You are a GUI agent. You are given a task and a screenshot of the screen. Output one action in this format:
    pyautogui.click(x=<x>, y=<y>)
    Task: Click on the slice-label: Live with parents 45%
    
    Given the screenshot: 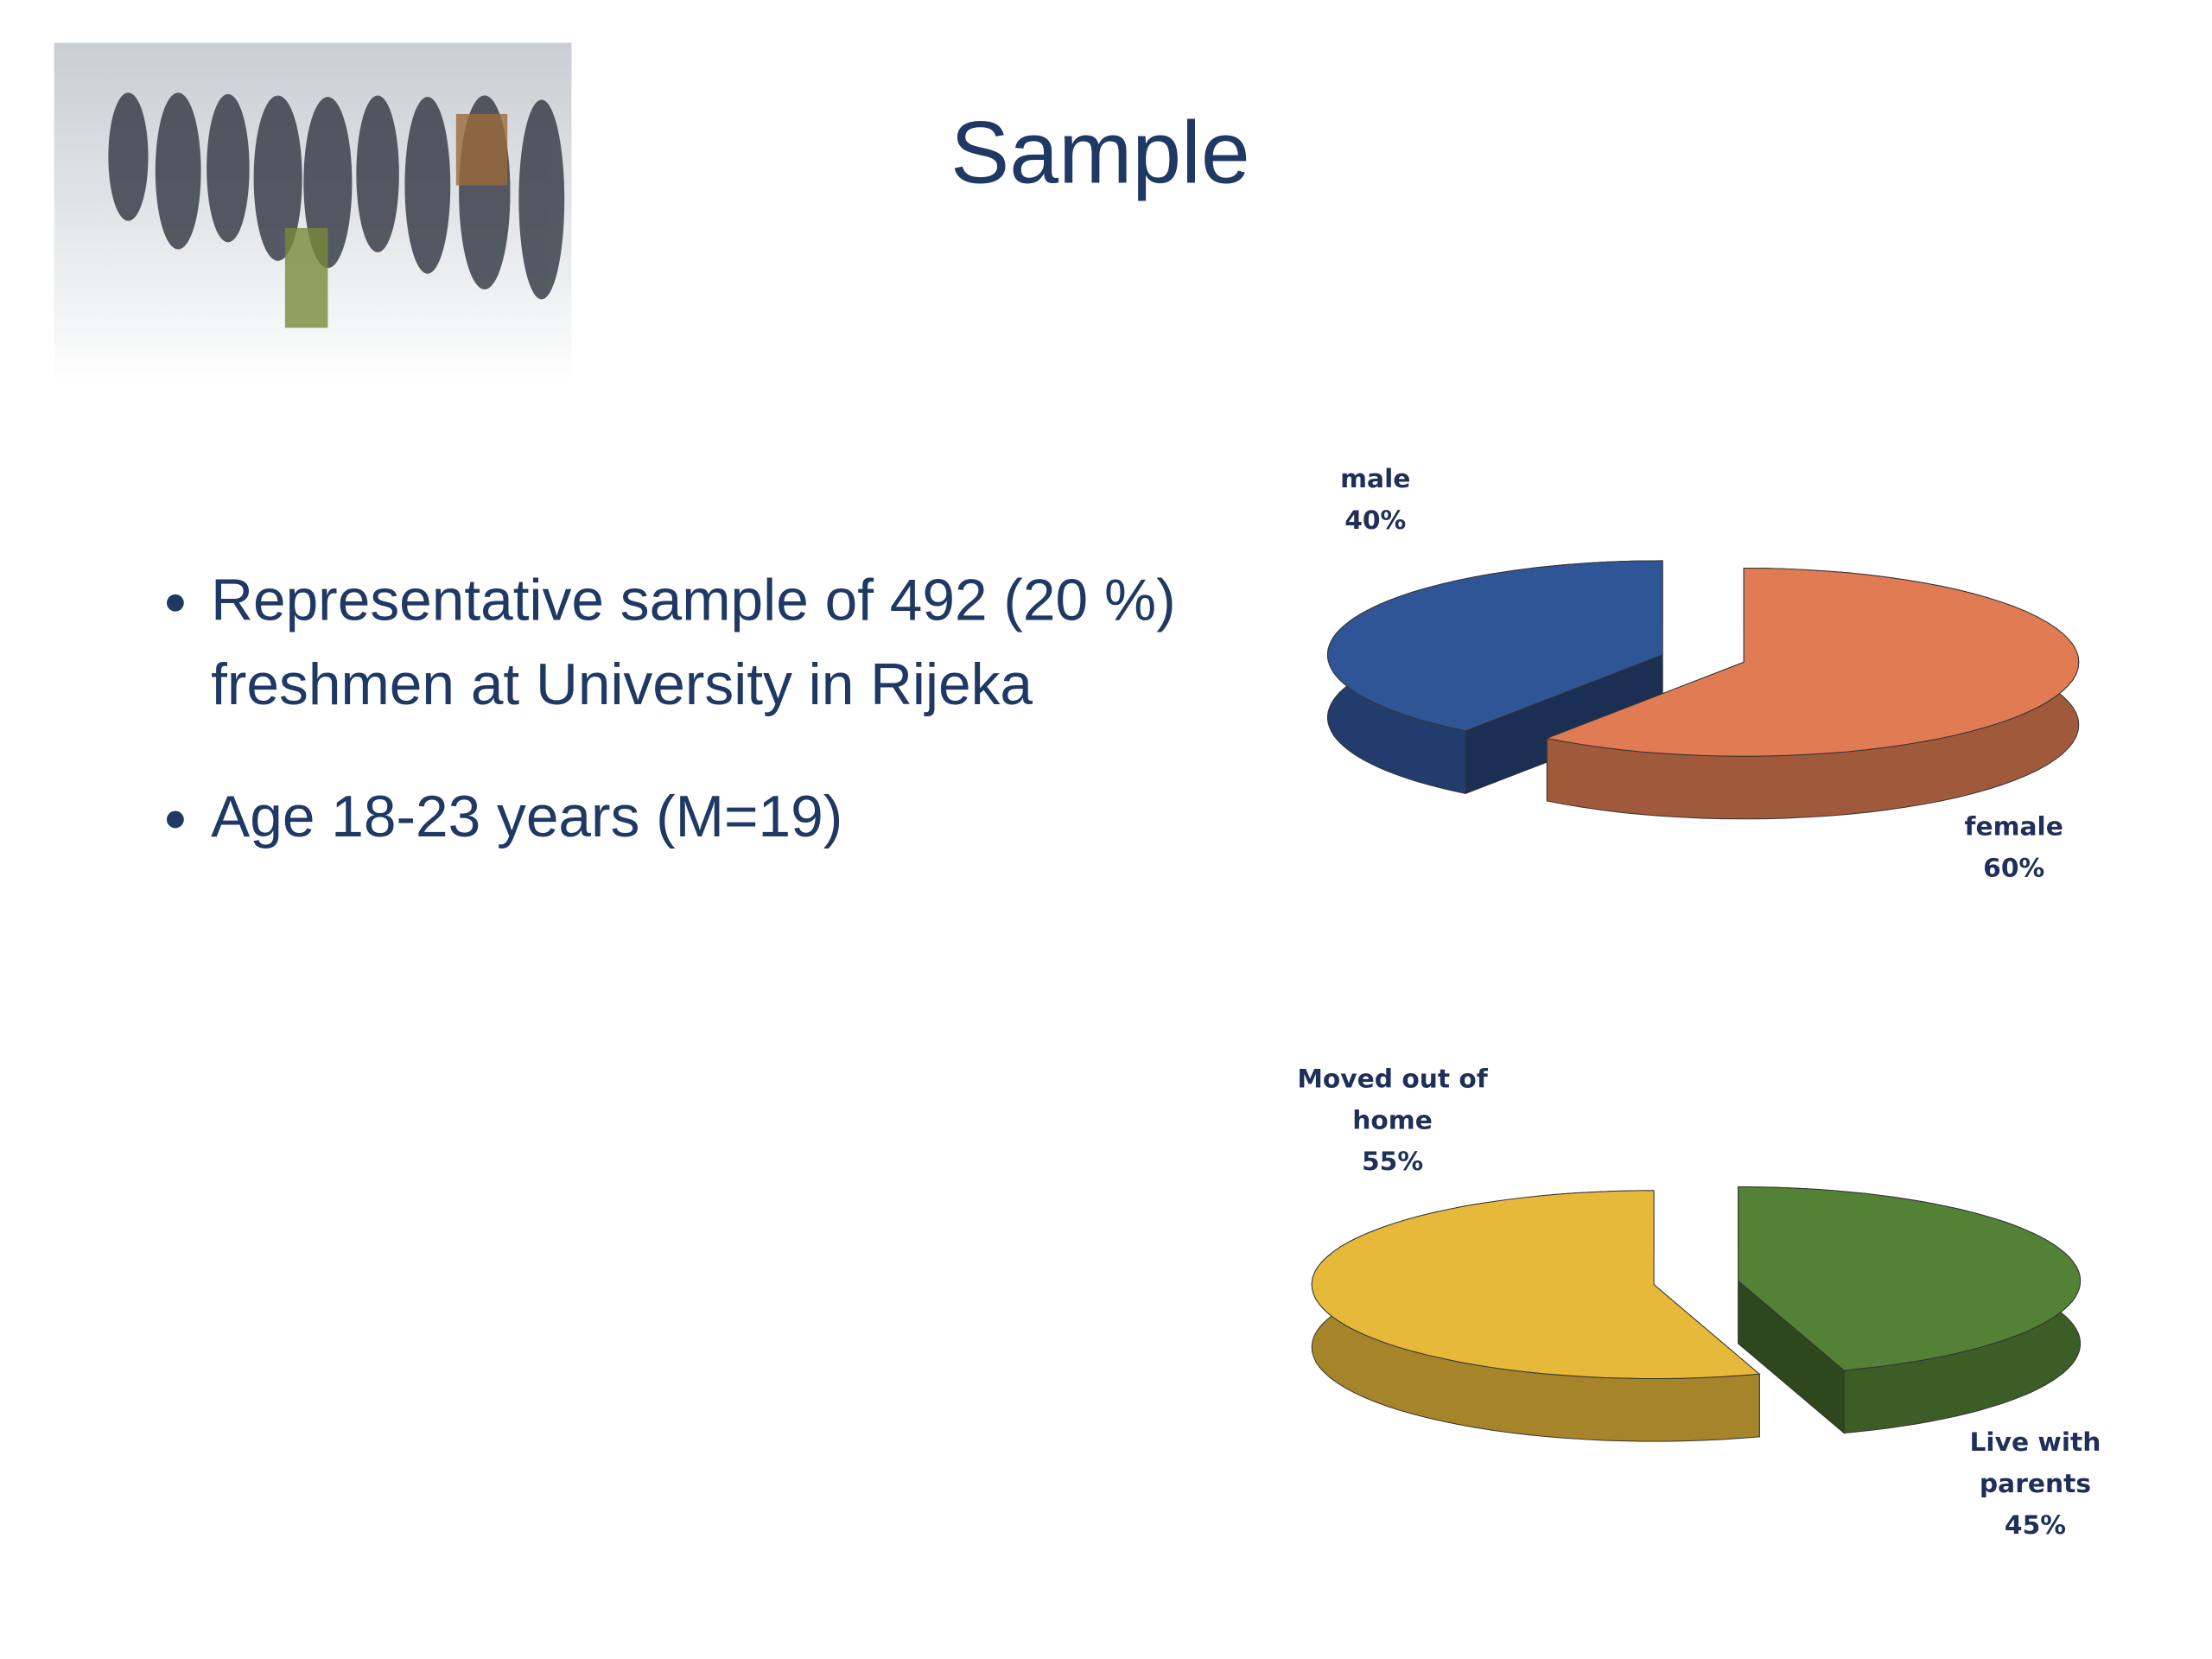 What is the action you would take?
    pyautogui.click(x=2035, y=1484)
    